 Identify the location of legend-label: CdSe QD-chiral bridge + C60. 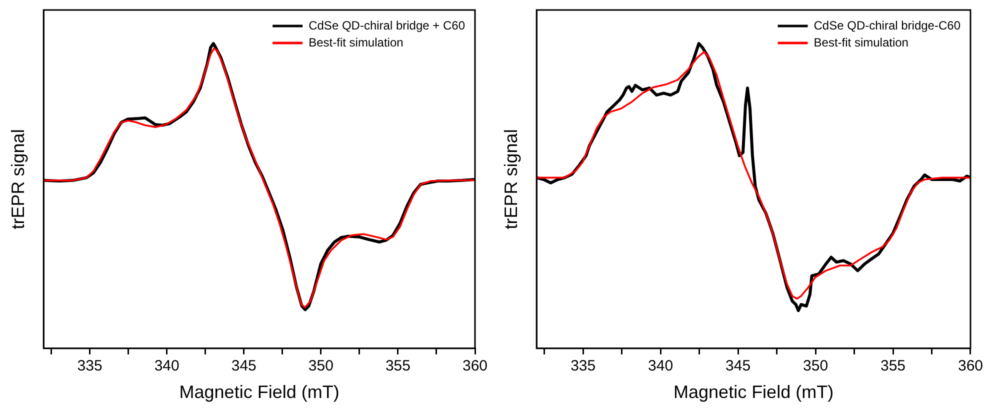
(387, 25).